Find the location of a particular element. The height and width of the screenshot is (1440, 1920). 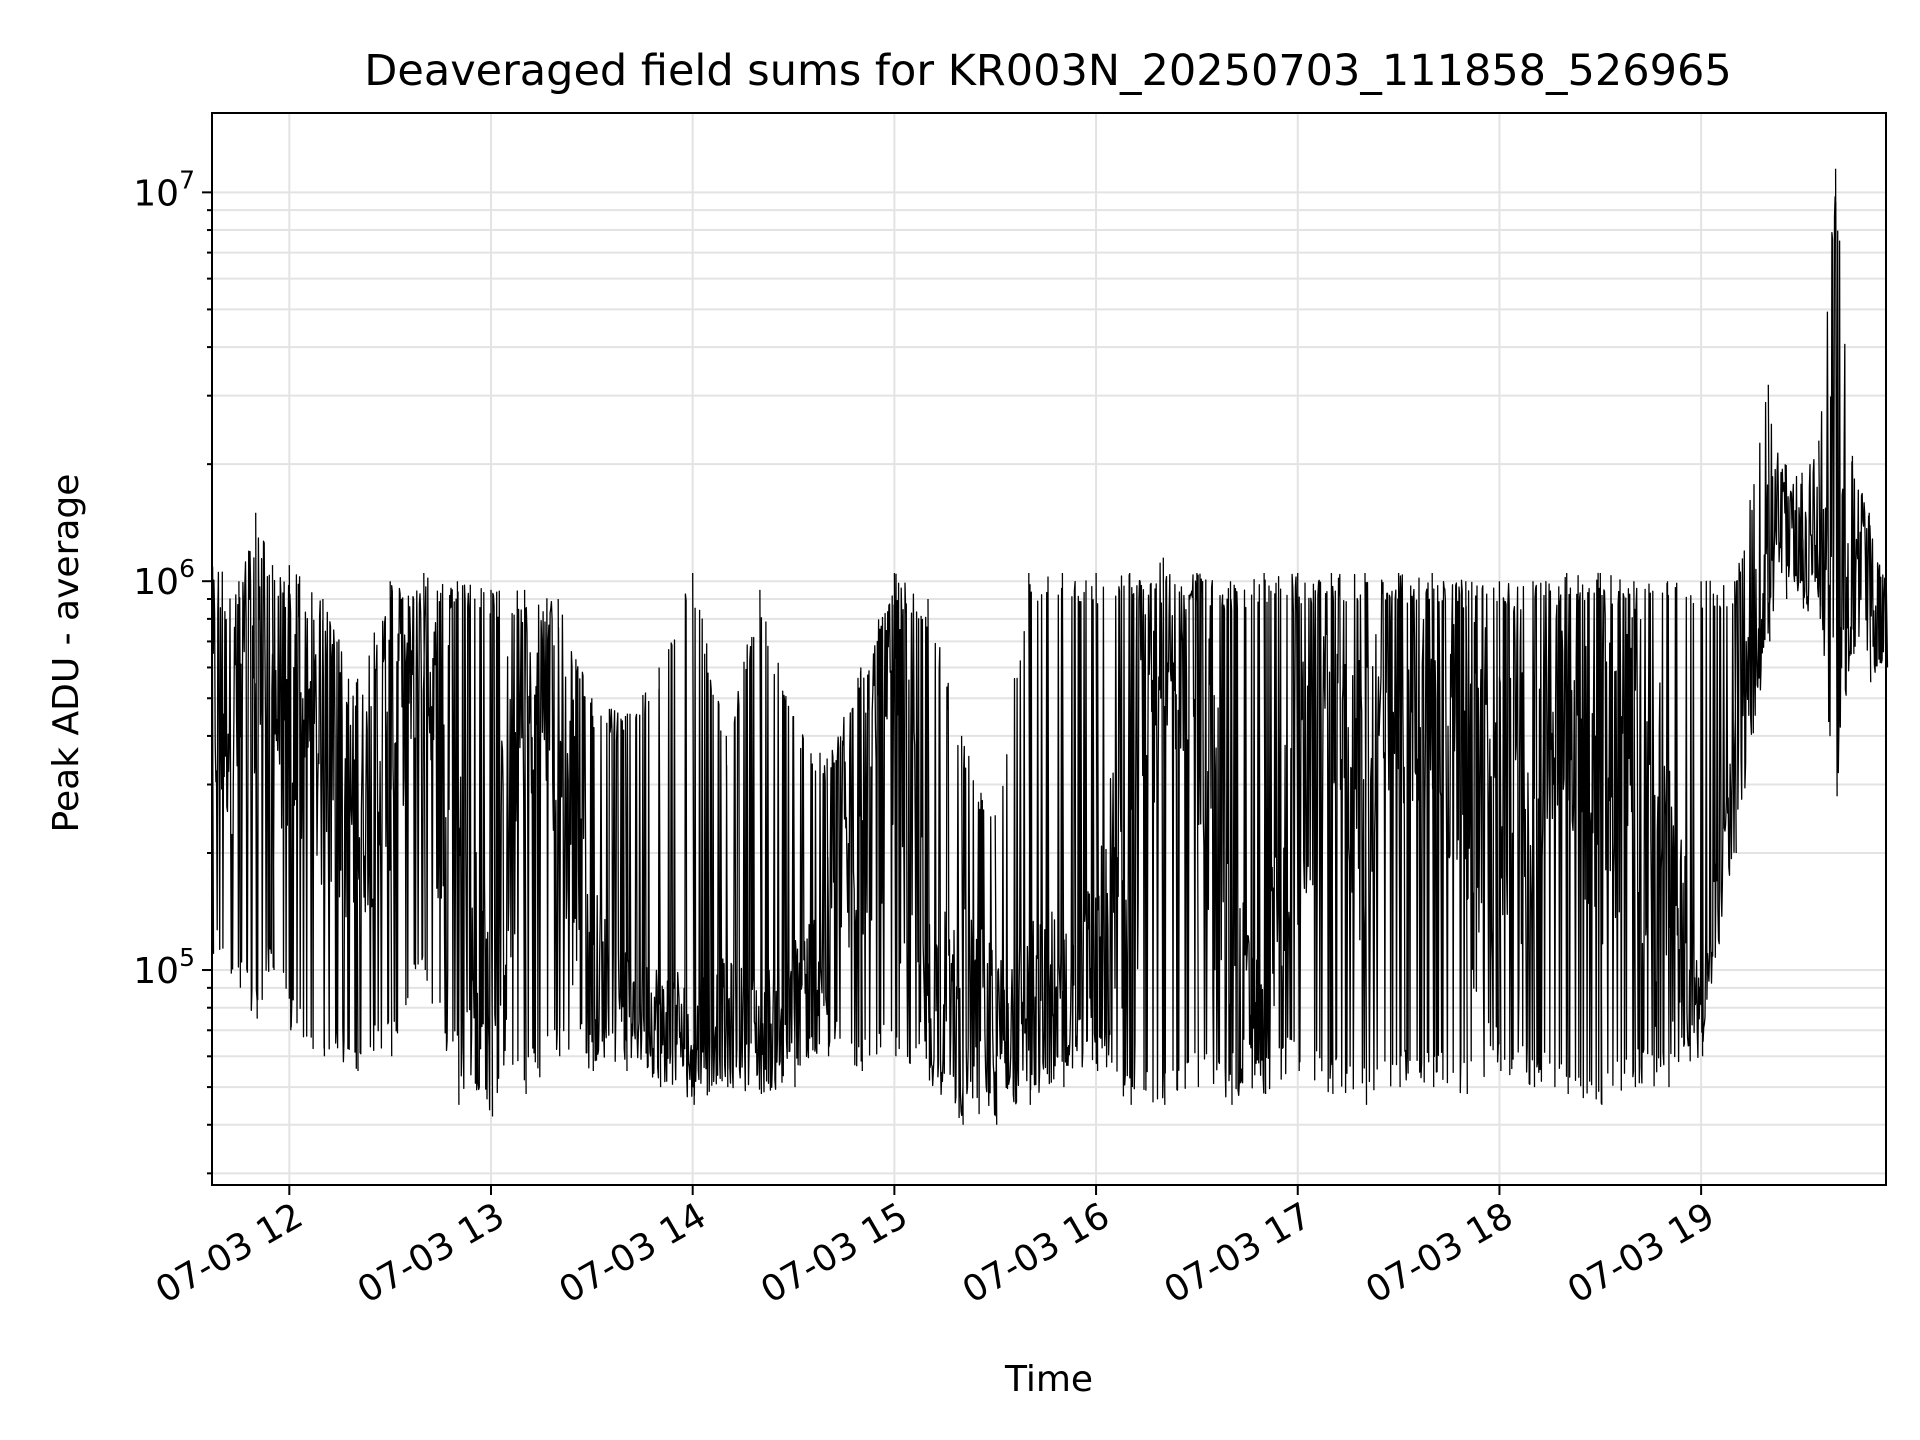

y-tick-label: 10⁶ is located at coordinates (164, 578).